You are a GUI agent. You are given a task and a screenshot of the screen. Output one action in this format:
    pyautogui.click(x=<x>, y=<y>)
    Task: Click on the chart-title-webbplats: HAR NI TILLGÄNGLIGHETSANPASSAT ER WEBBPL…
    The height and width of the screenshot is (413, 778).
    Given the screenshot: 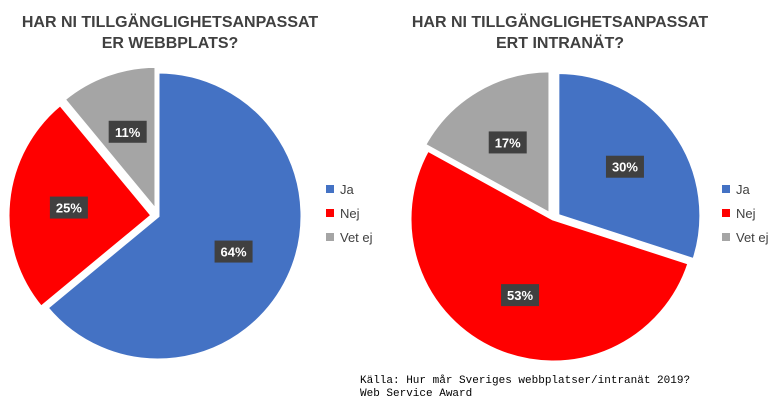 What is the action you would take?
    pyautogui.click(x=170, y=33)
    